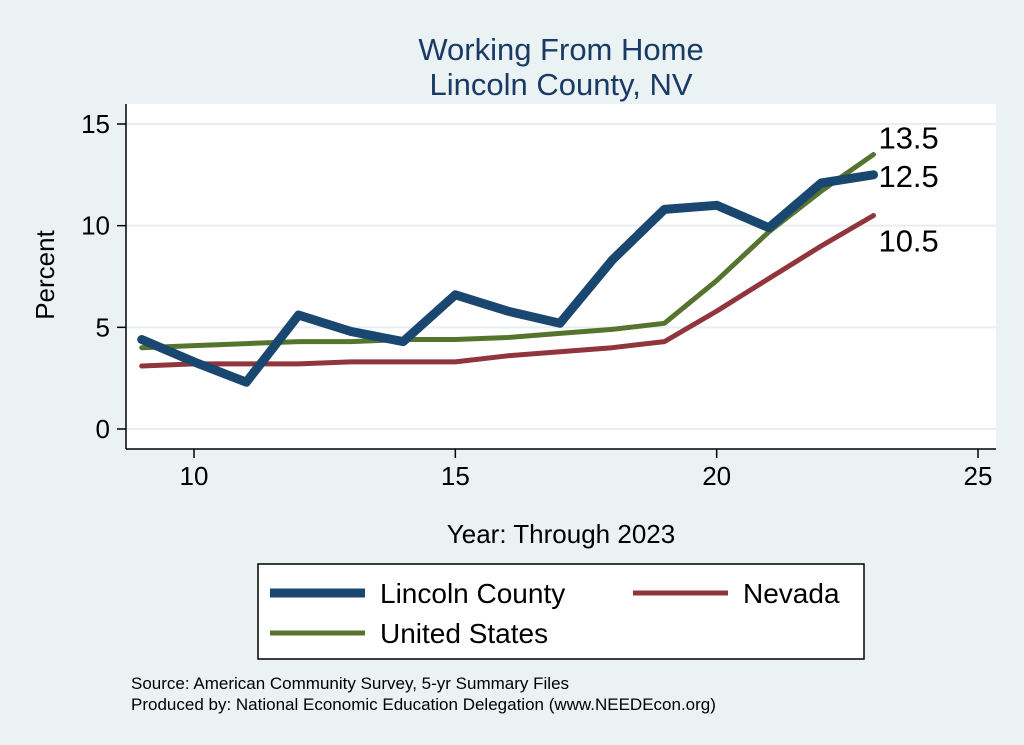  I want to click on end-label-lincoln-county: 12.5, so click(908, 176).